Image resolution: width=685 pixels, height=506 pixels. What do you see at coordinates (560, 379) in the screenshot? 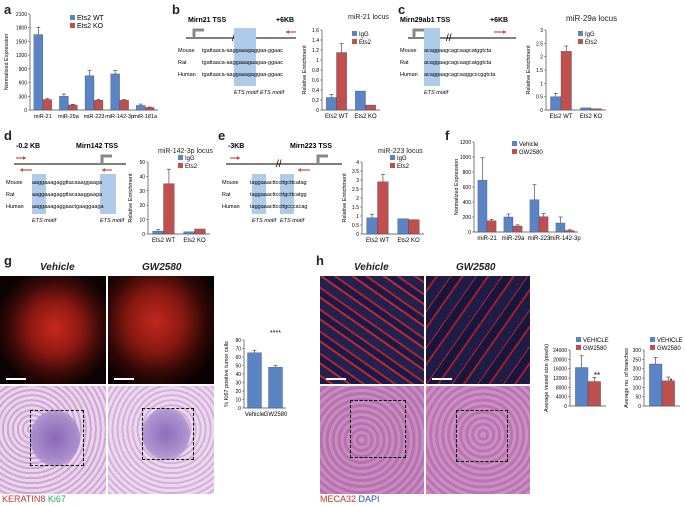
I see `y-tick-label: 12000` at bounding box center [560, 379].